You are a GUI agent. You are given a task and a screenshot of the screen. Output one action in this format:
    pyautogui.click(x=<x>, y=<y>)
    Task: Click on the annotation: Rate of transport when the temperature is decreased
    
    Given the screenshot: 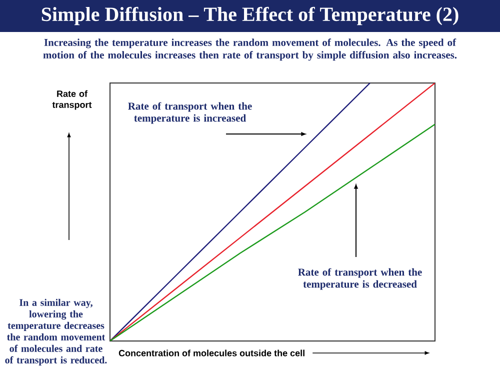 What is the action you would take?
    pyautogui.click(x=360, y=279)
    